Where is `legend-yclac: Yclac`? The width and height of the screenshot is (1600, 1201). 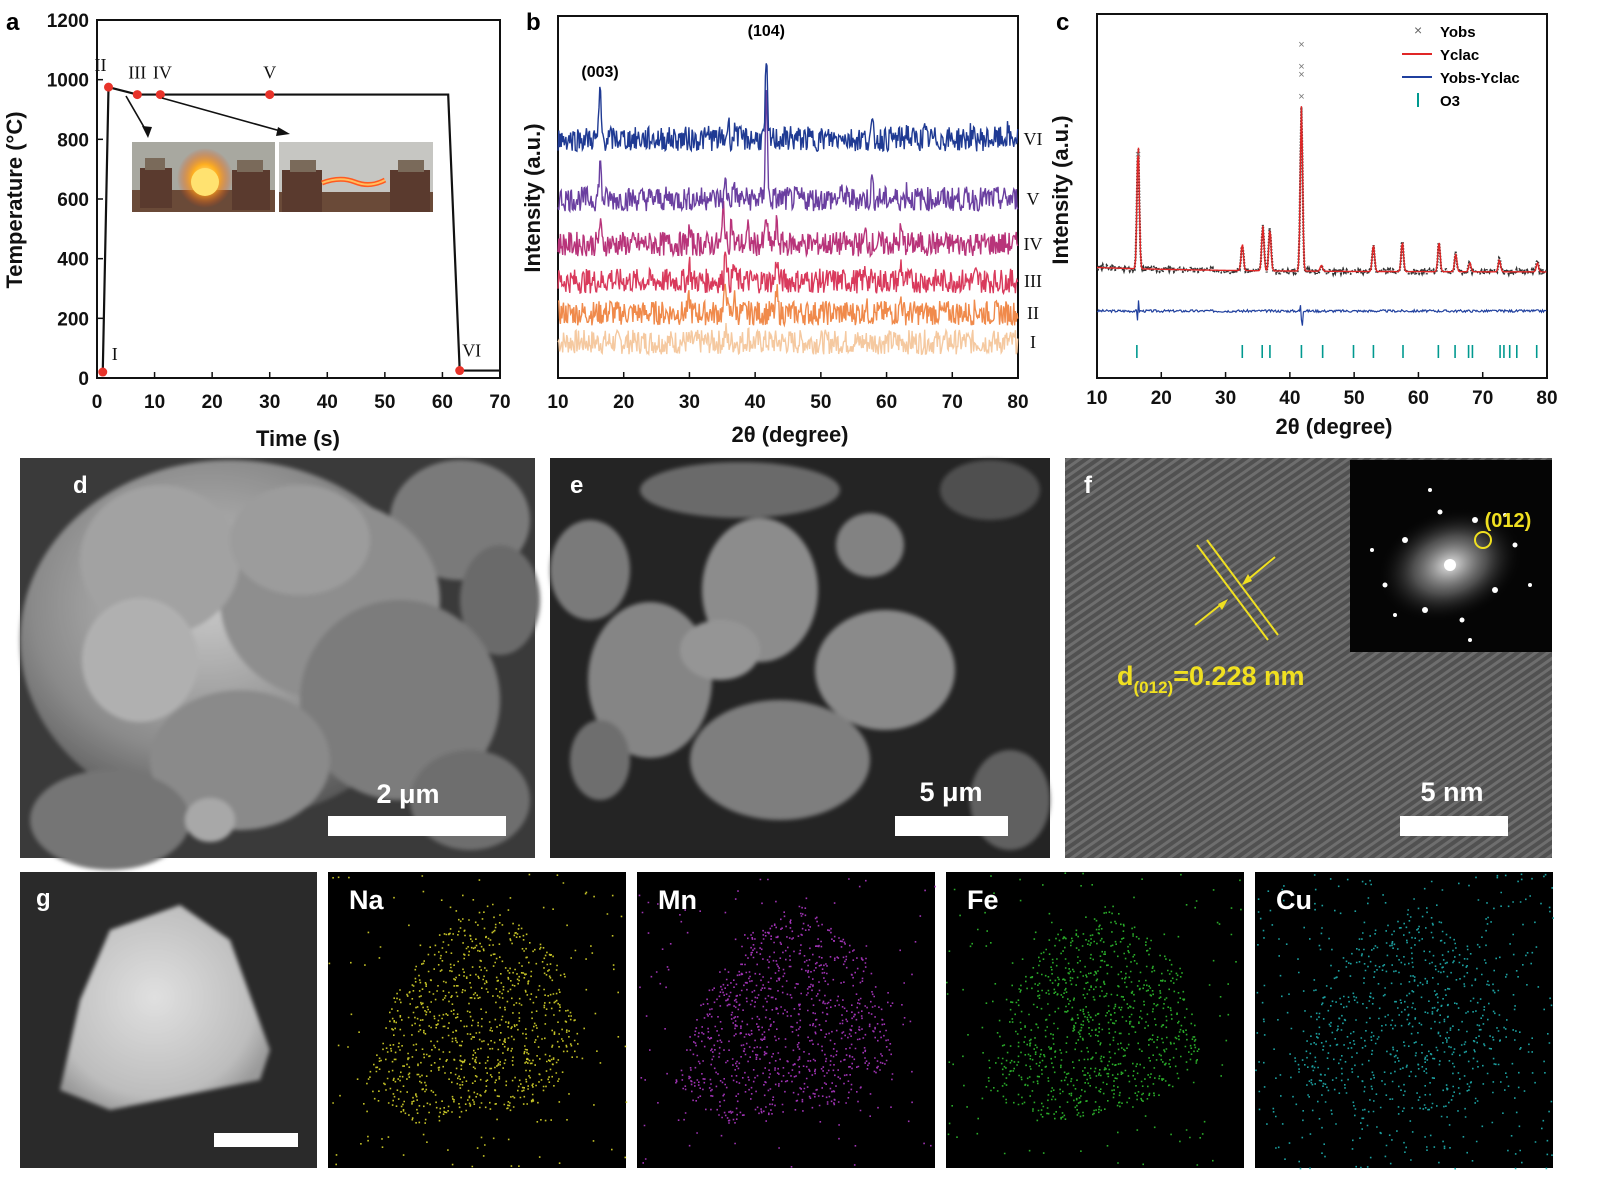
legend-yclac: Yclac is located at coordinates (1459, 55).